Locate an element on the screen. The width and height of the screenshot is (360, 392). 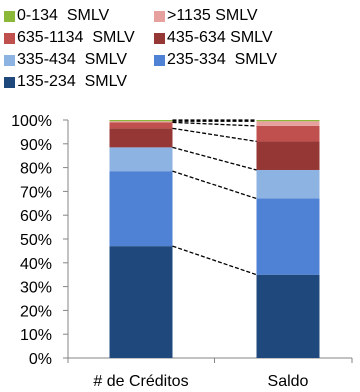
y-tick-label: 10% is located at coordinates (36, 335).